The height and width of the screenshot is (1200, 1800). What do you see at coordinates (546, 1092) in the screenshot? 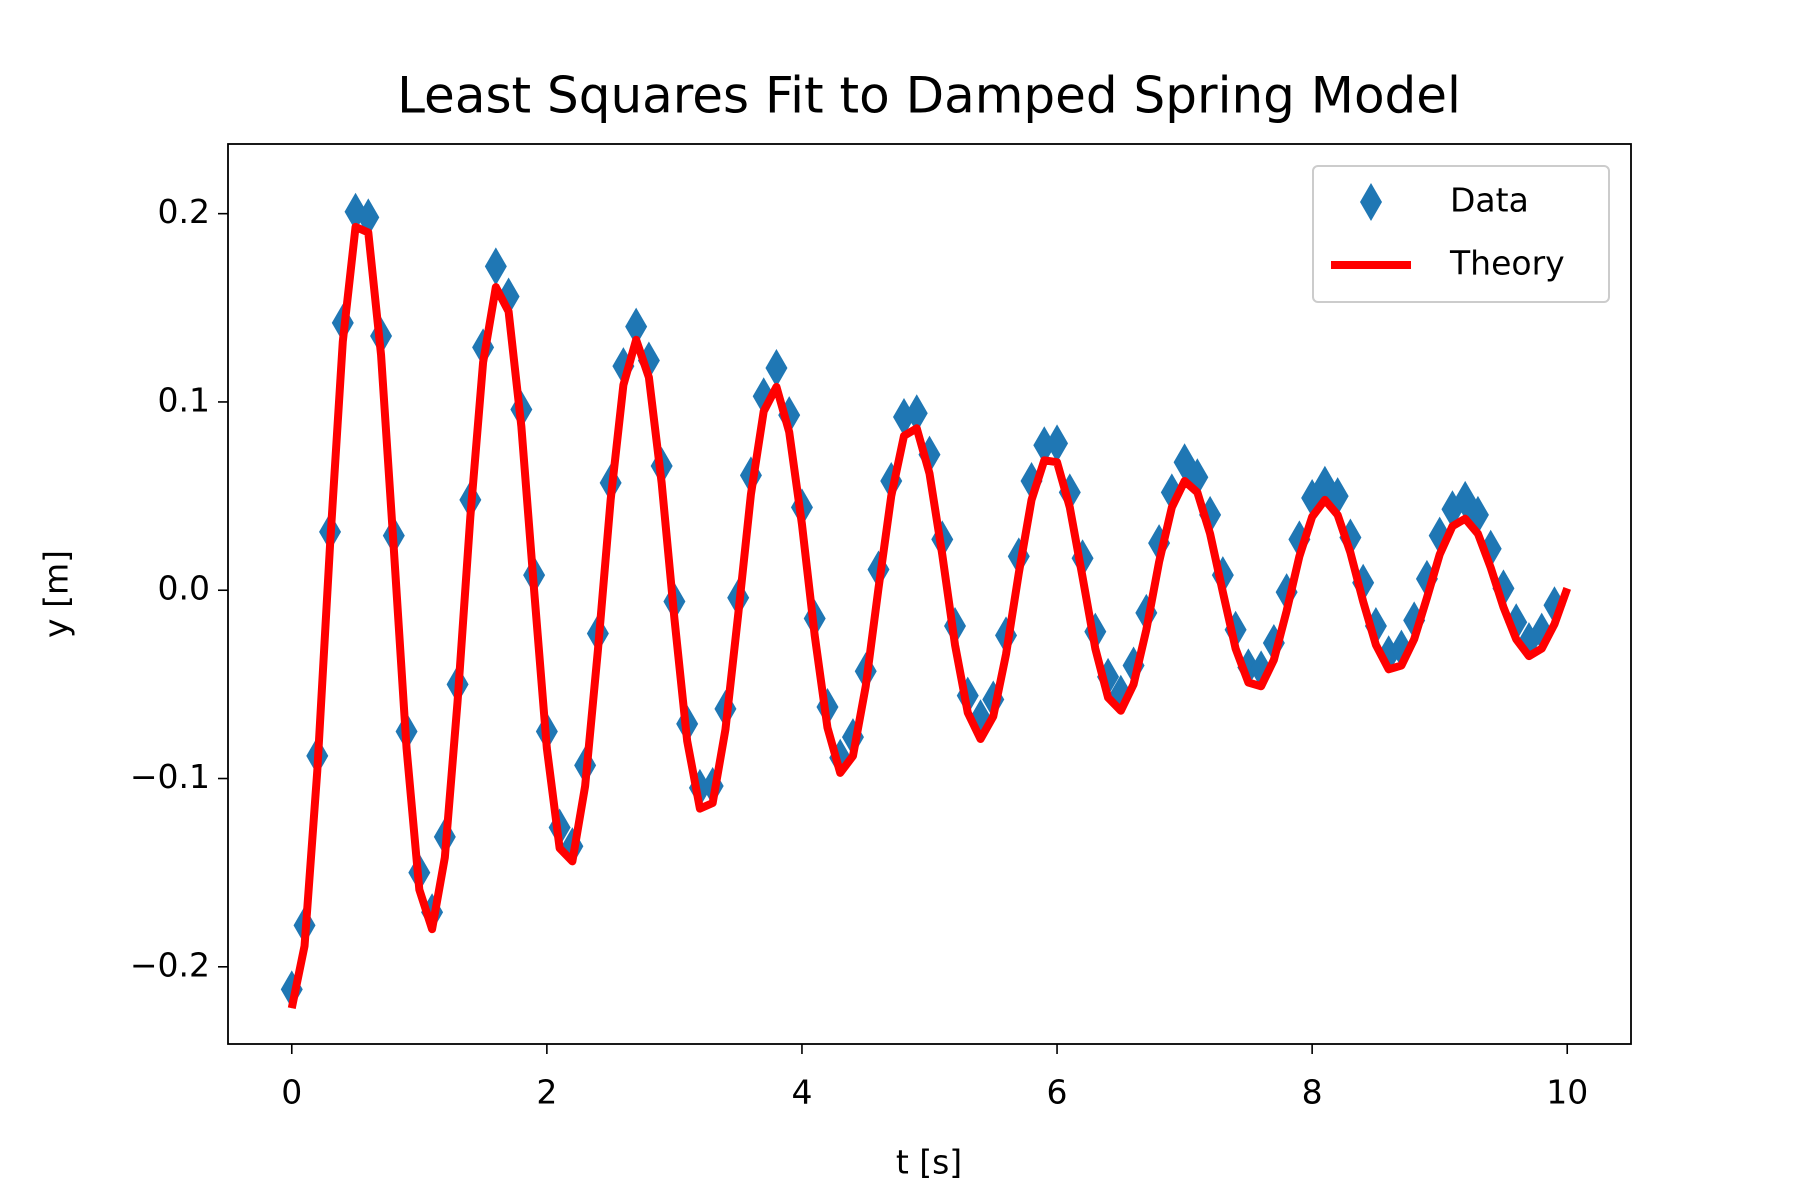
I see `x-tick-label: 2` at bounding box center [546, 1092].